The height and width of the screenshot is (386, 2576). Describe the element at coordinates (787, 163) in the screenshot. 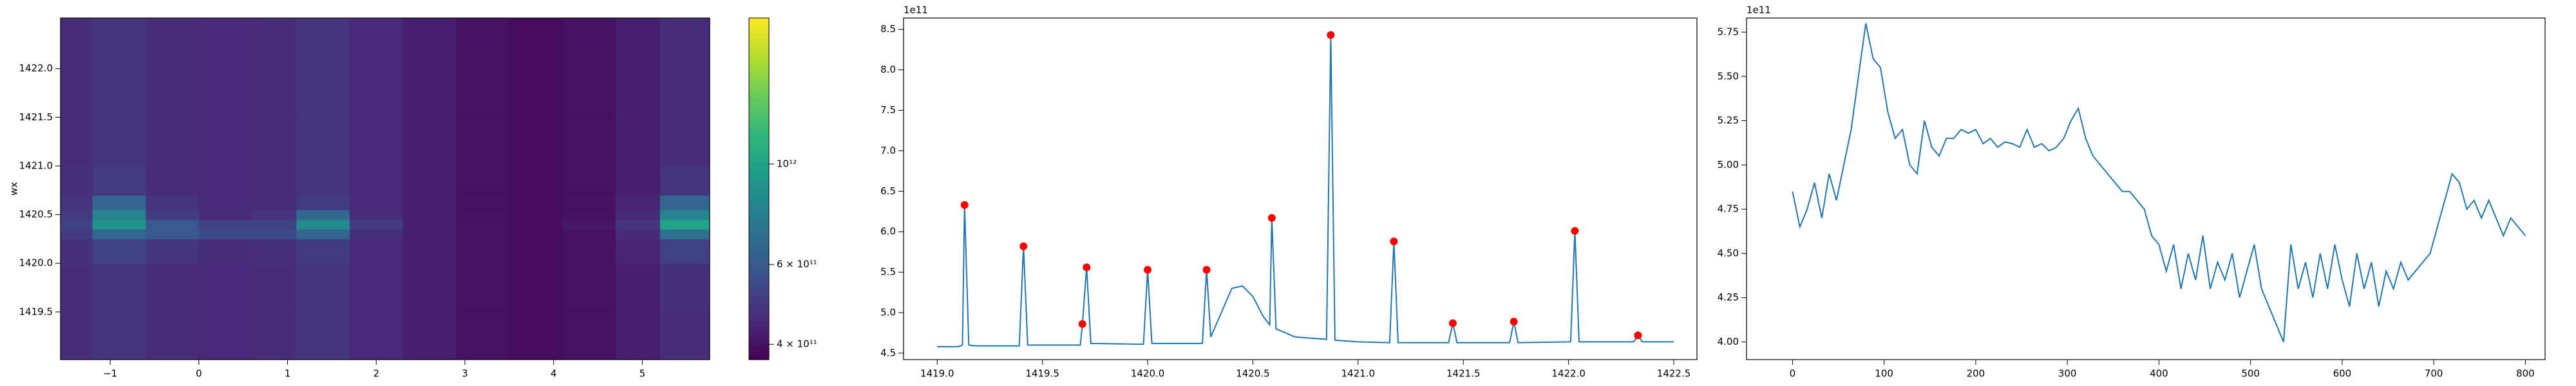

I see `colorbar-tick-label: 10¹²` at that location.